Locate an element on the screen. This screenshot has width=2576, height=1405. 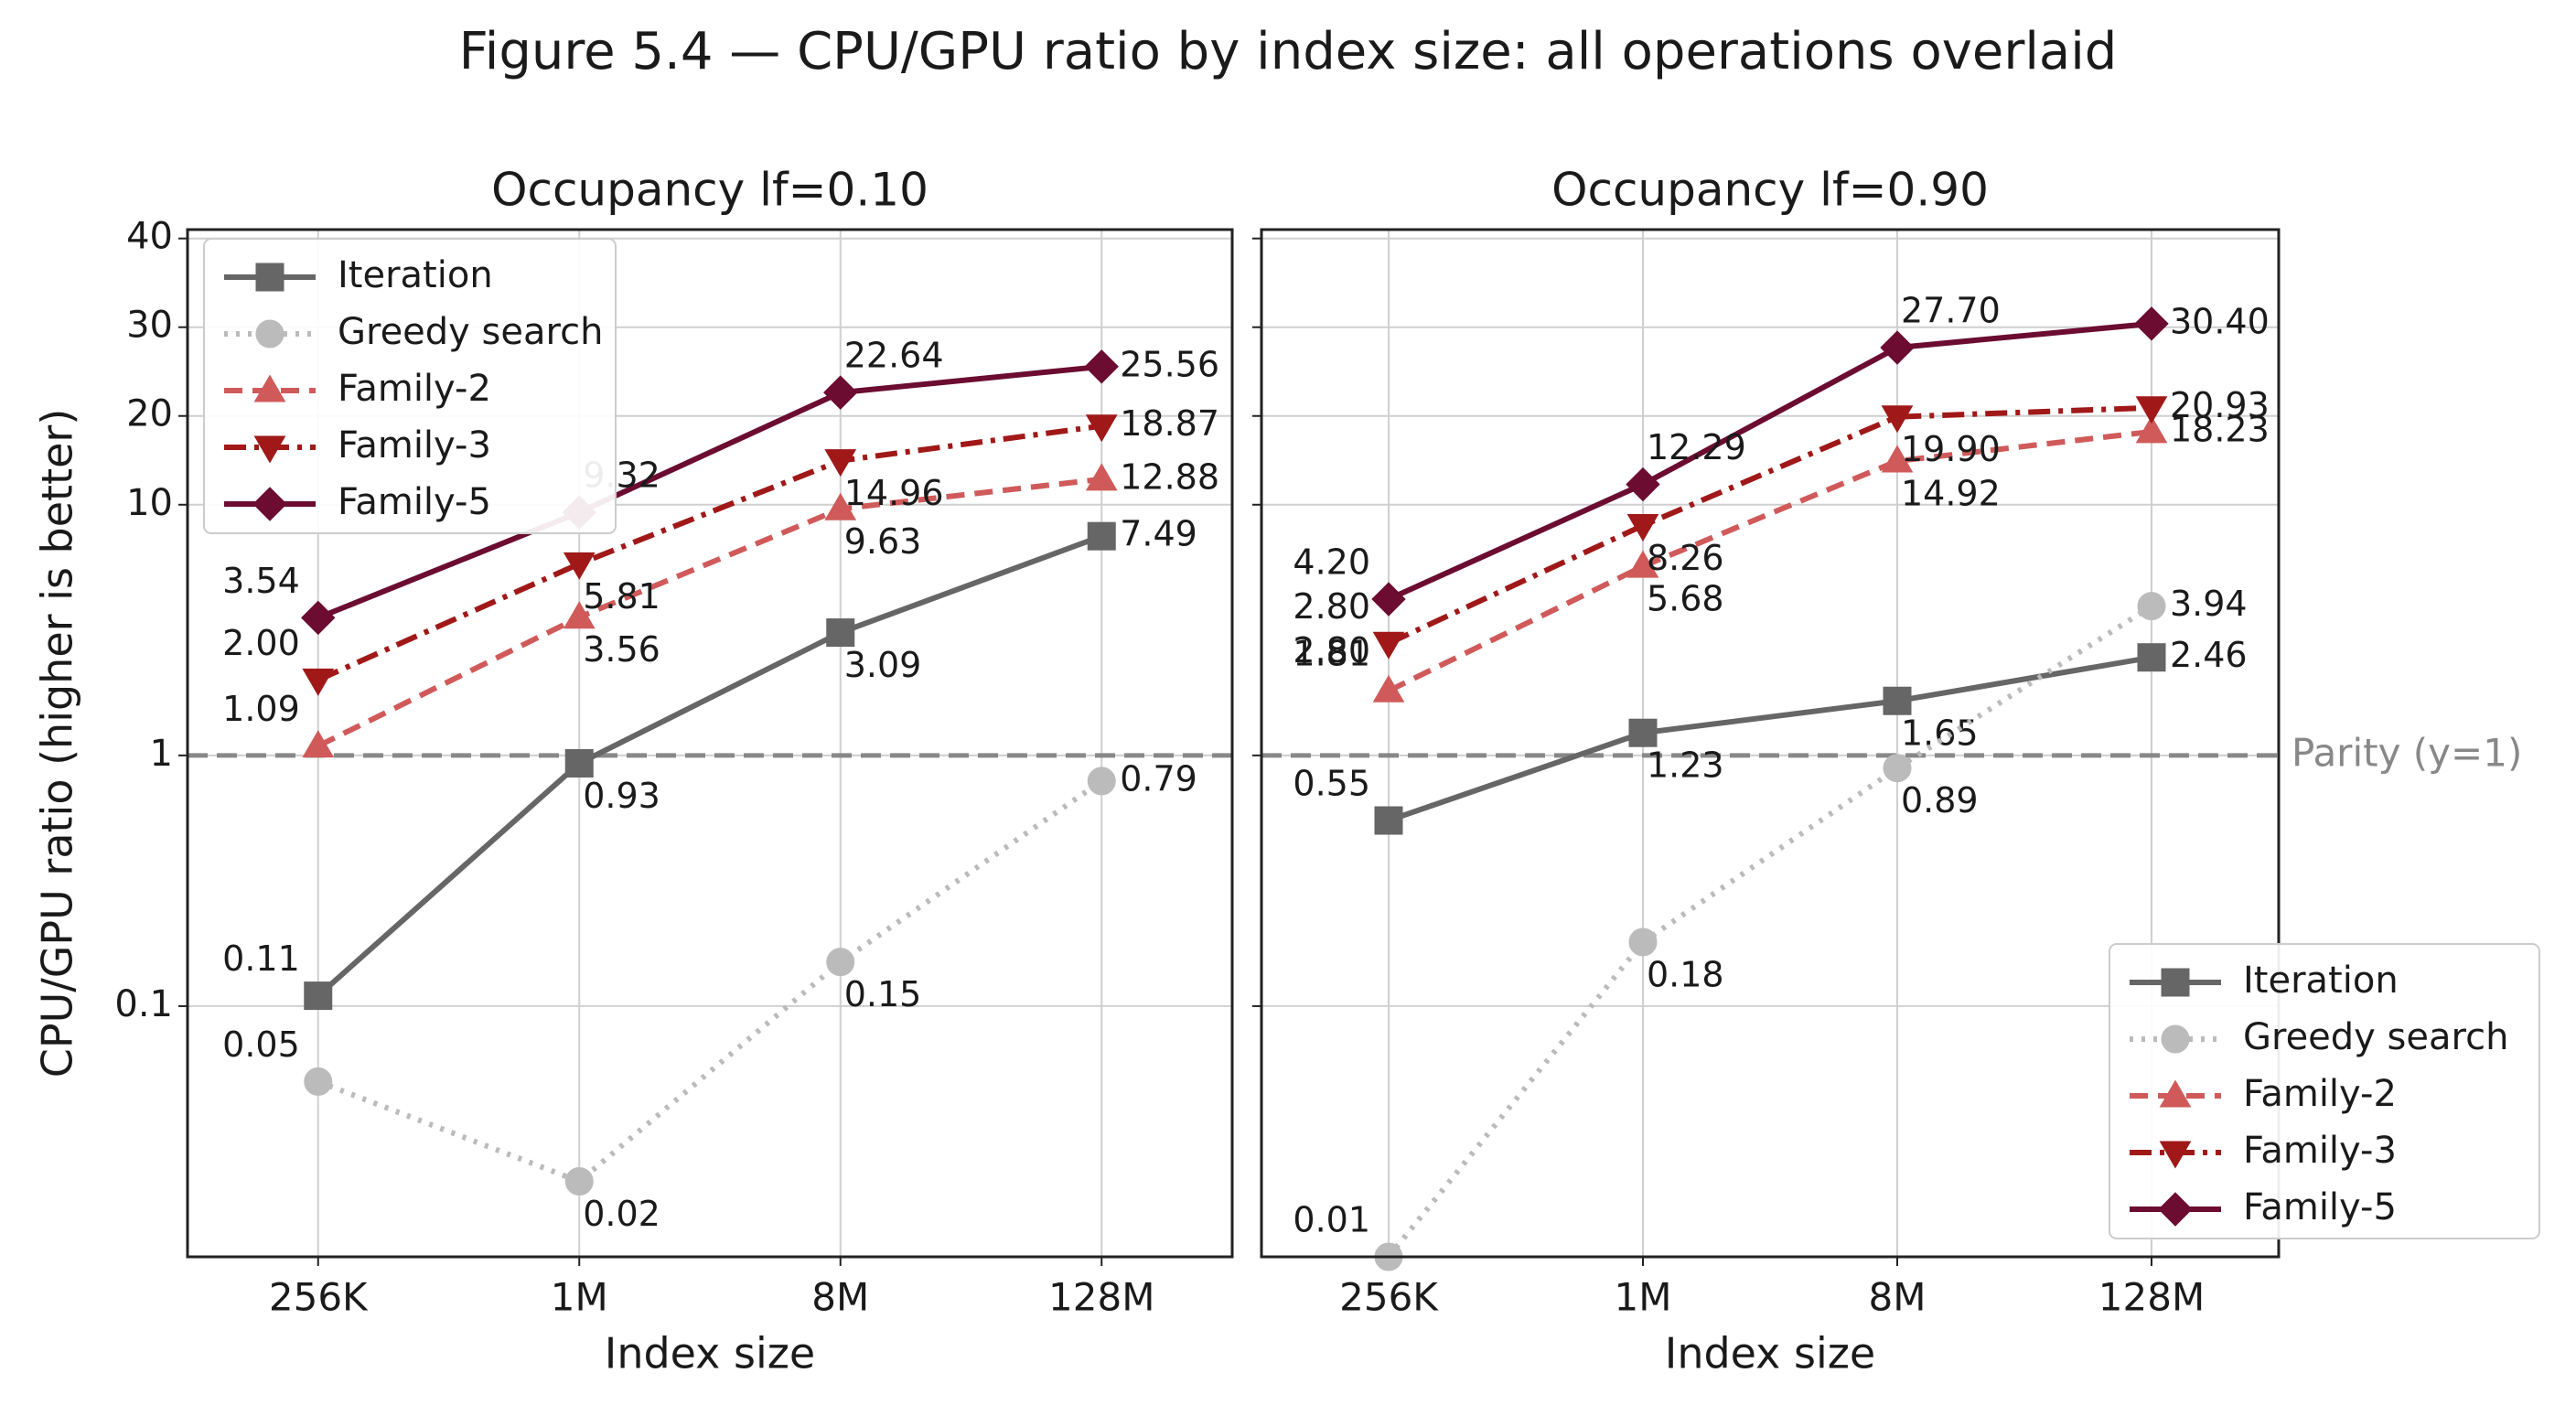
data-label: 2.46 is located at coordinates (2209, 655).